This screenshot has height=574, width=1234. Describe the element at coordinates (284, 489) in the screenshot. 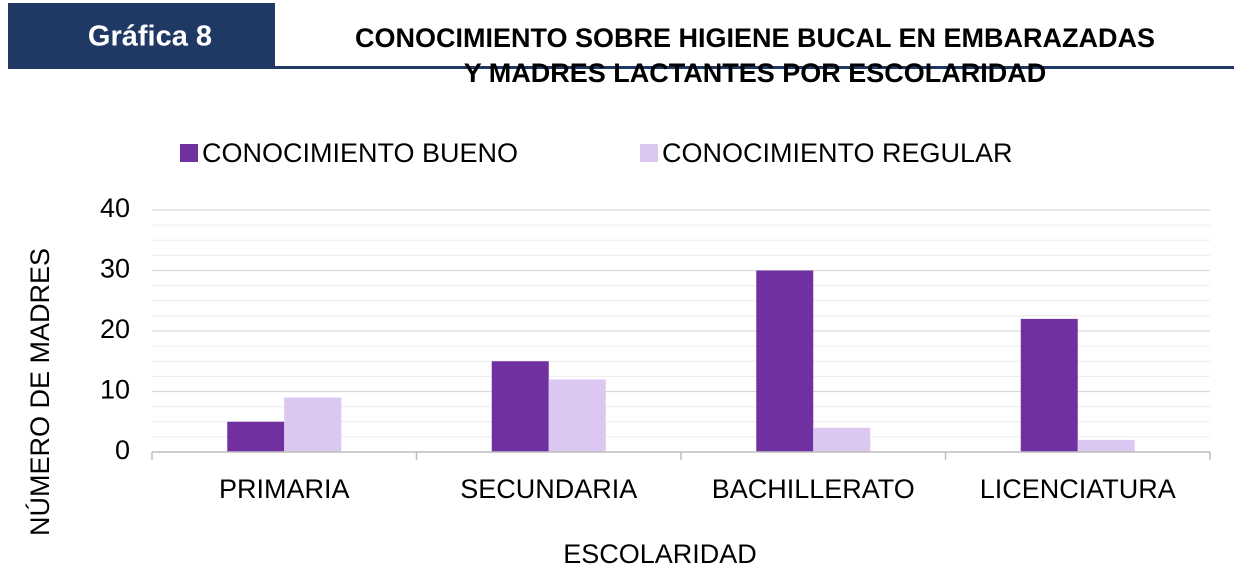

I see `x-tick-label: PRIMARIA` at that location.